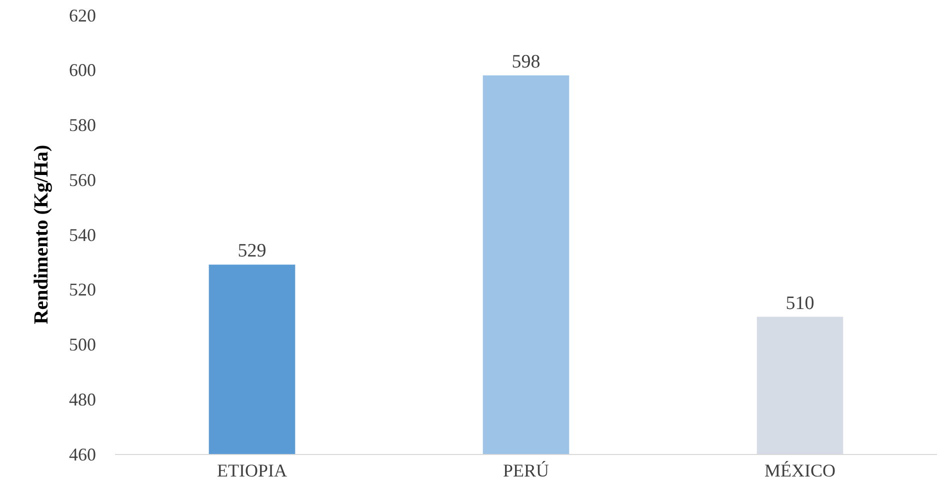 The image size is (942, 494). What do you see at coordinates (82, 180) in the screenshot?
I see `y-tick-label: 560` at bounding box center [82, 180].